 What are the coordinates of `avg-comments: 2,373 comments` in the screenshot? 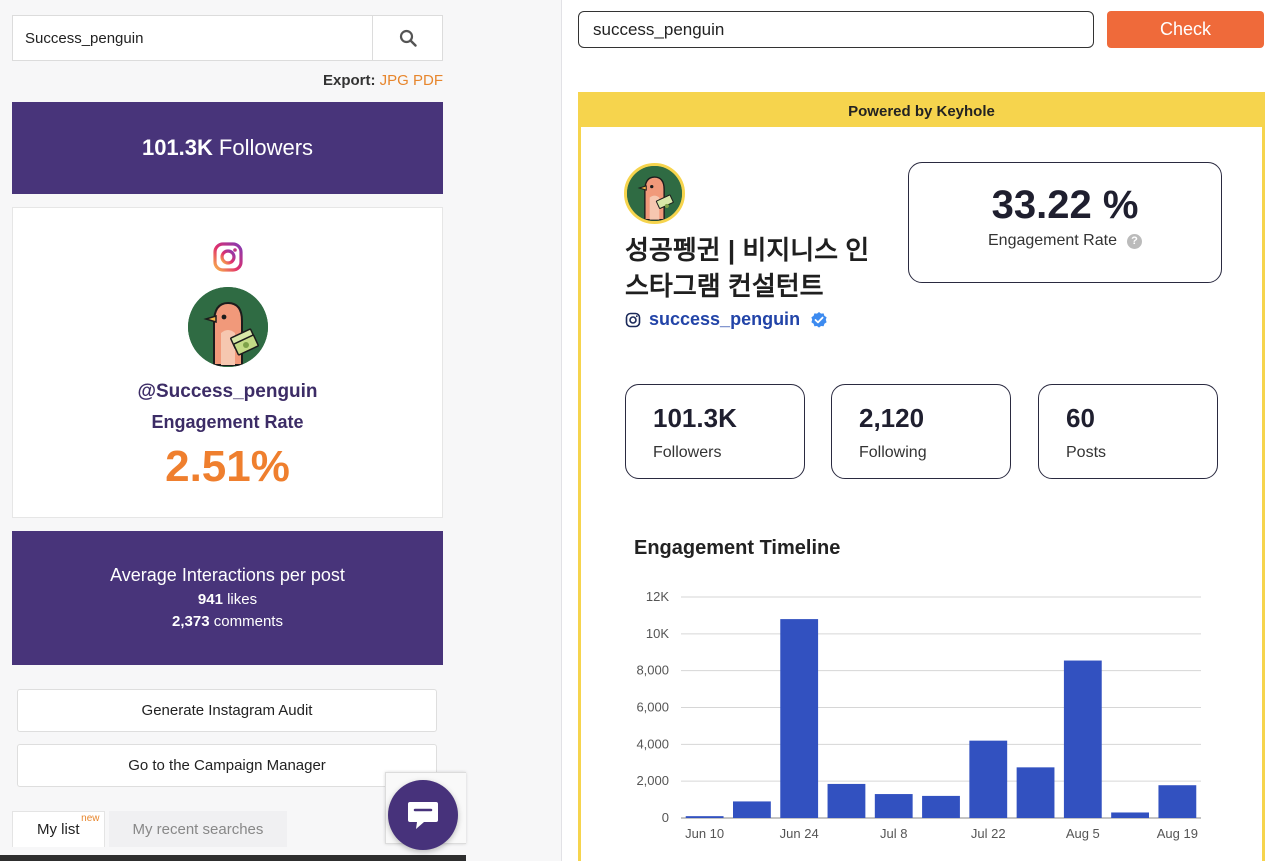 It's located at (227, 621).